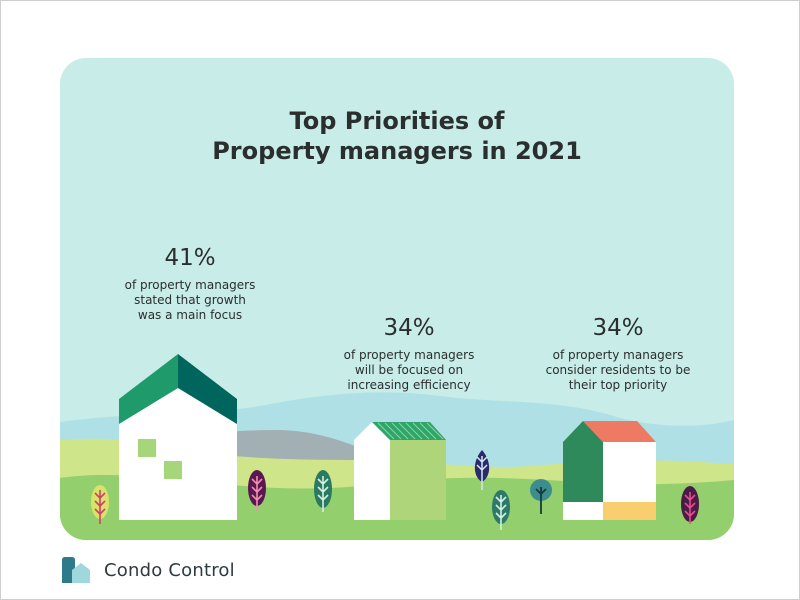  I want to click on house-large, so click(178, 437).